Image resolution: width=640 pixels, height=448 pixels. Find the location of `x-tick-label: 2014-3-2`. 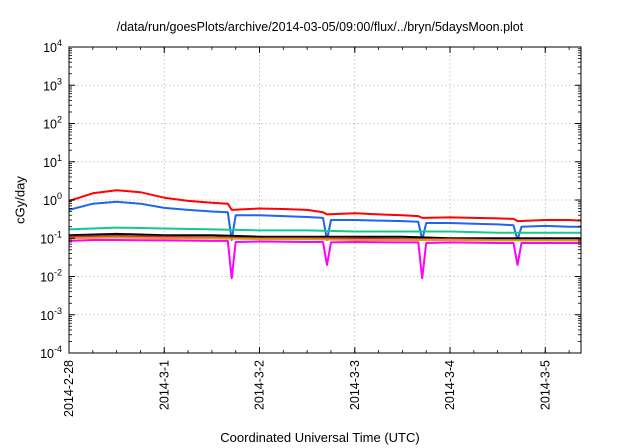

x-tick-label: 2014-3-2 is located at coordinates (260, 385).